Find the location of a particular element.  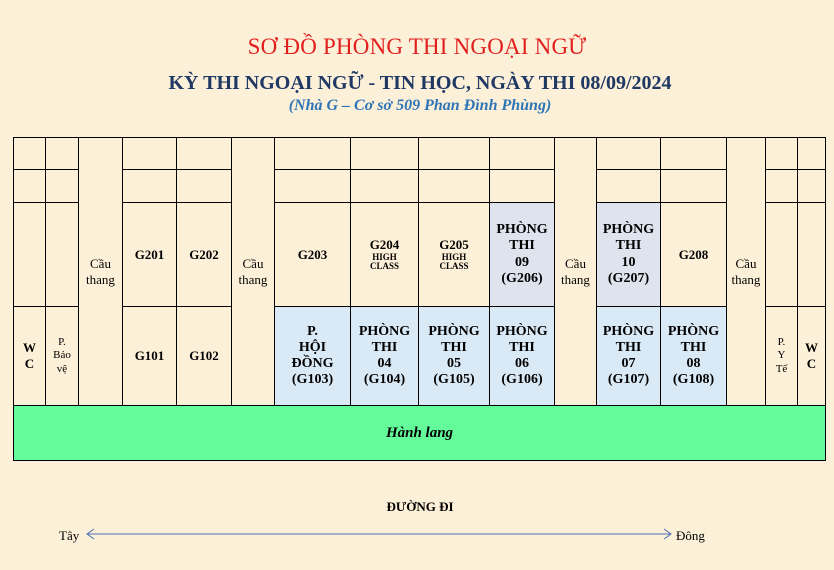

room-g207: PHÒNG THI 10 (G207) is located at coordinates (628, 254).